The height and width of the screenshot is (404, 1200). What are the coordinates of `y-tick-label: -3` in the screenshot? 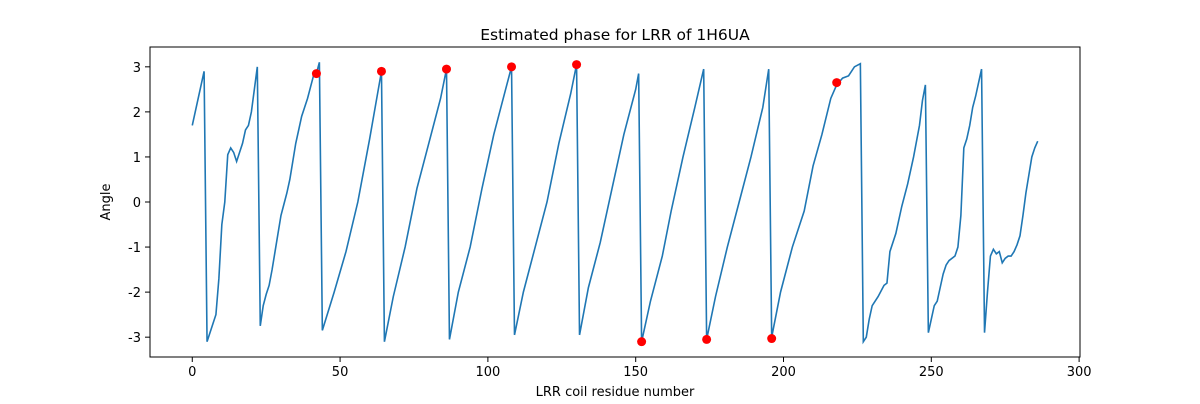 It's located at (134, 338).